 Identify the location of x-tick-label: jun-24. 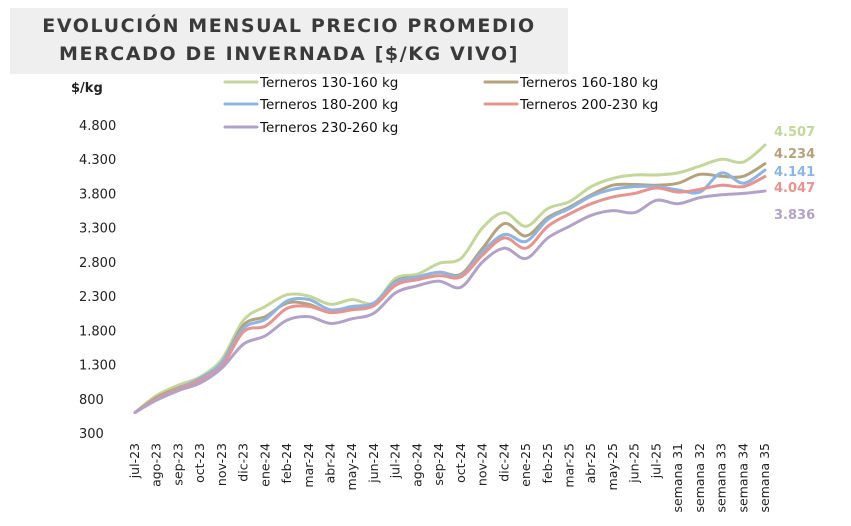
(373, 463).